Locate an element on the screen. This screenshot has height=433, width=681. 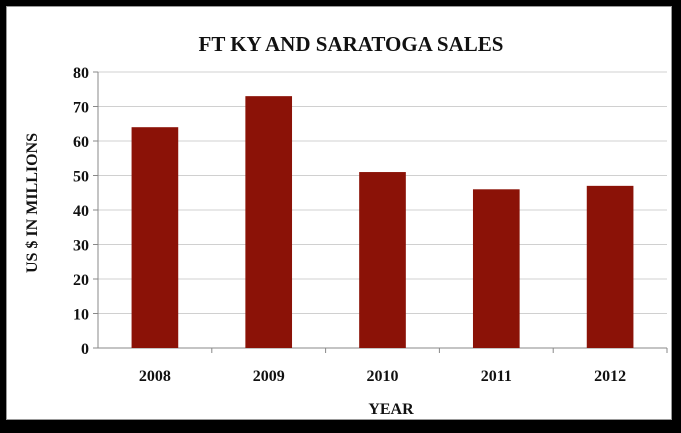
x-tick-labels: 2008 2009 2010 2011 2012 is located at coordinates (382, 376).